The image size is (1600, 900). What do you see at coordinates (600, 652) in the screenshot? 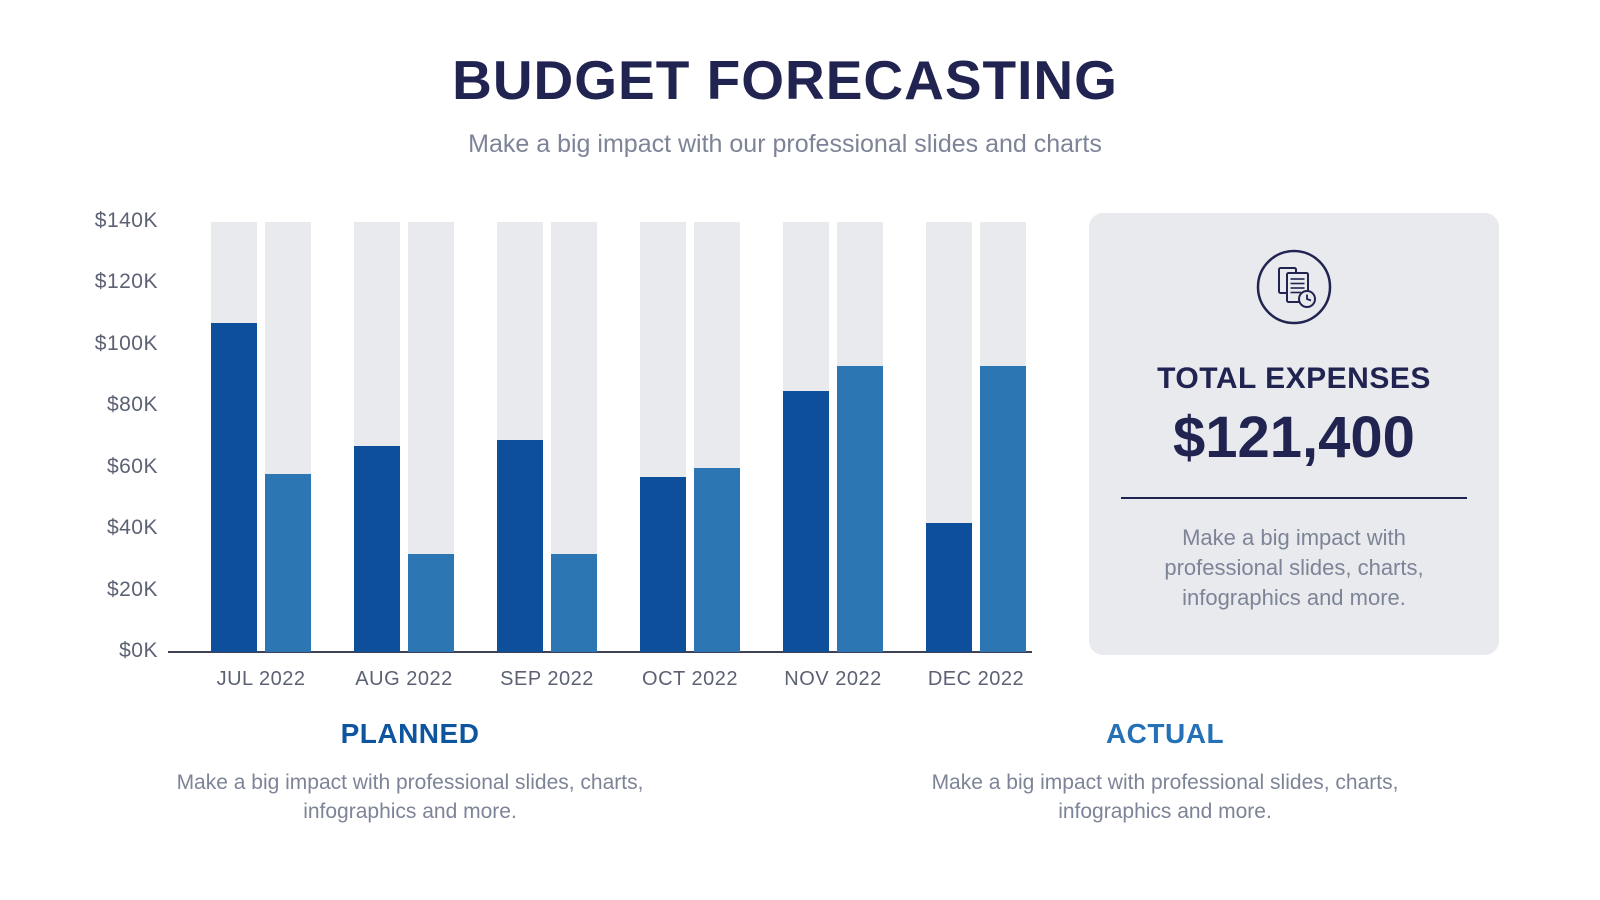
I see `x-axis-line` at bounding box center [600, 652].